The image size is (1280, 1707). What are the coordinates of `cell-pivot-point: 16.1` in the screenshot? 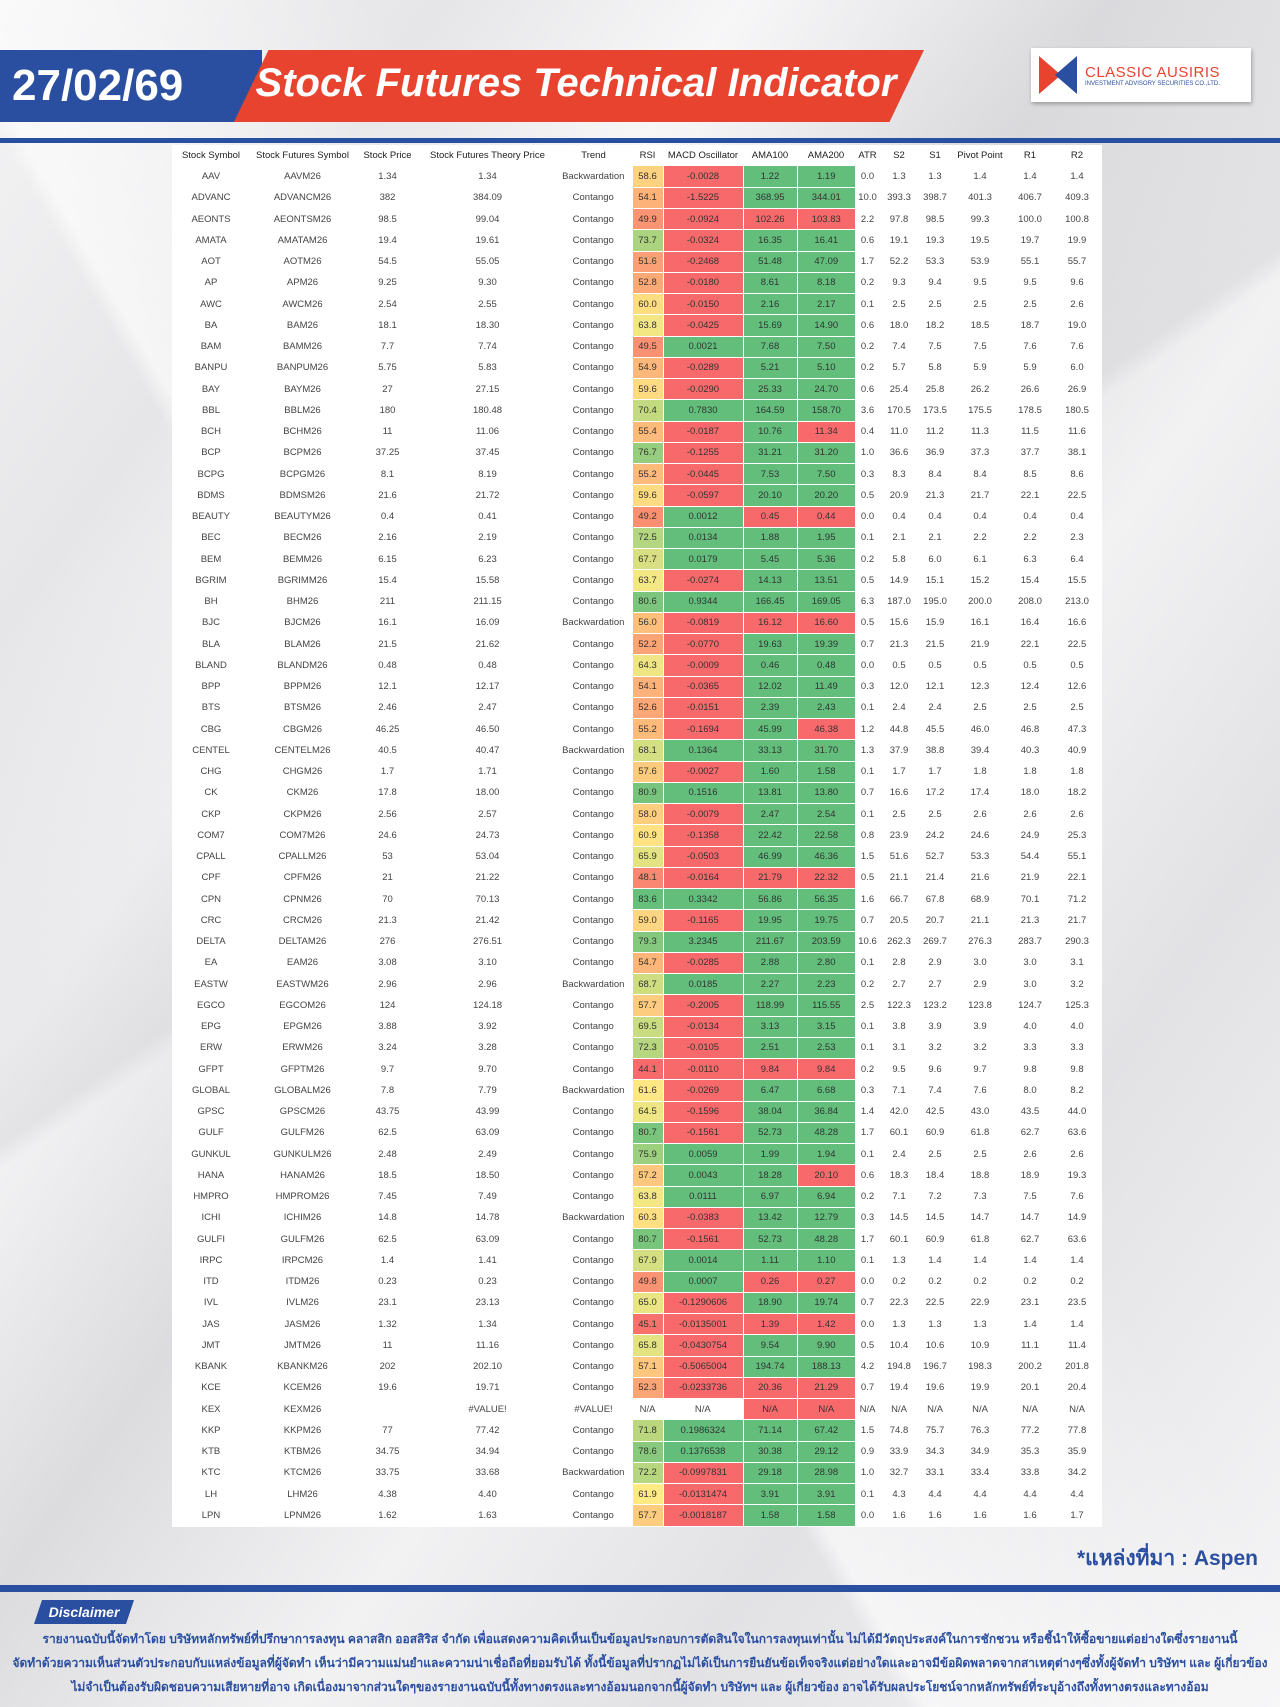 It's located at (980, 623).